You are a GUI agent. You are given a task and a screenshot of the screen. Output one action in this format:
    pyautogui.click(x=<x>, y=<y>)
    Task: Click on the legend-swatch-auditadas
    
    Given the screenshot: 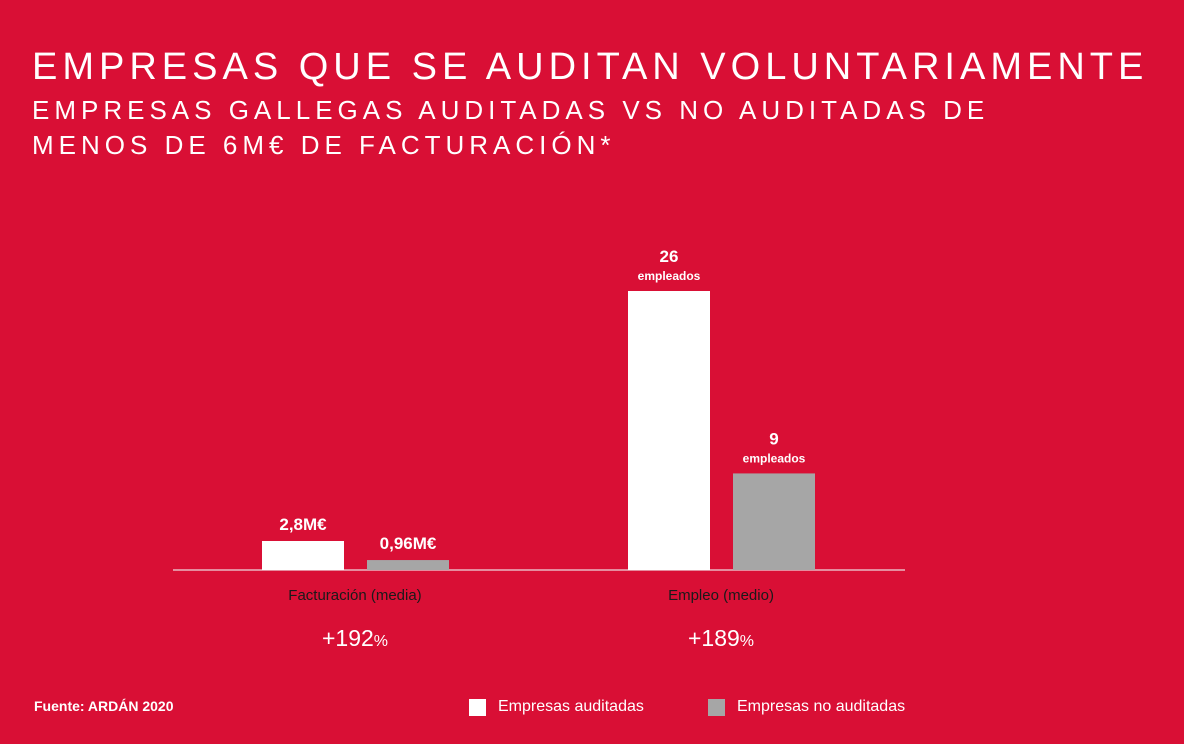 What is the action you would take?
    pyautogui.click(x=477, y=707)
    